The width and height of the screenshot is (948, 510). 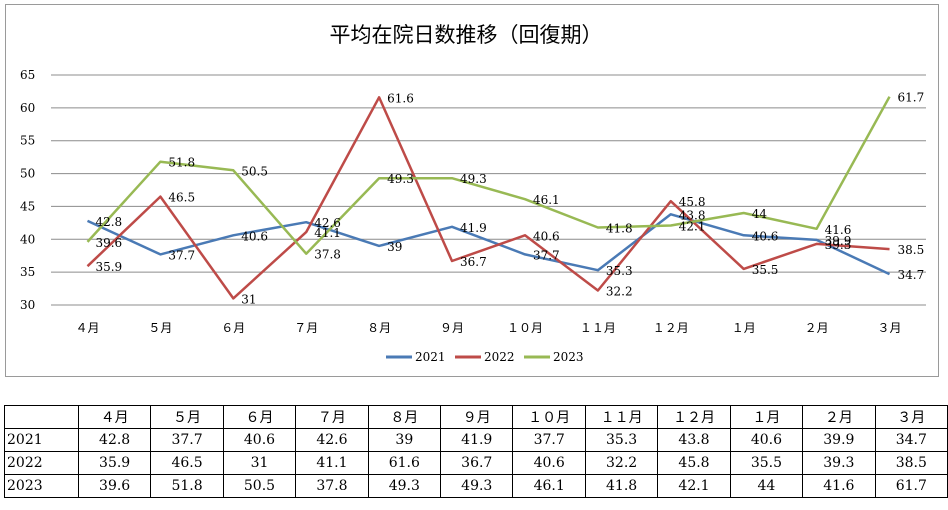 What do you see at coordinates (114, 463) in the screenshot?
I see `table-cell: 35.9` at bounding box center [114, 463].